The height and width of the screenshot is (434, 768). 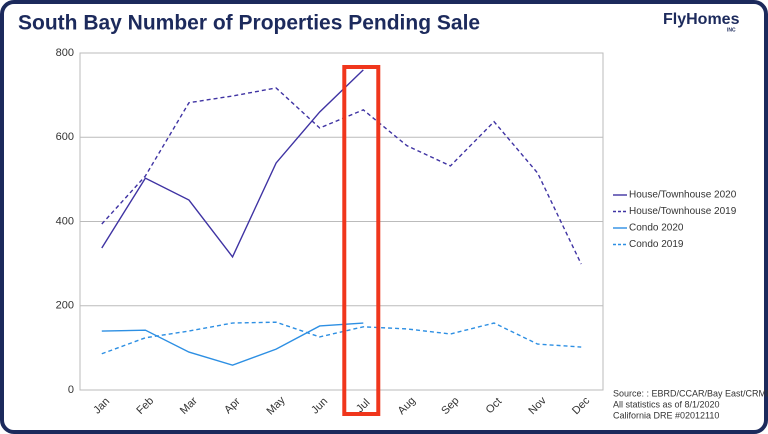 What do you see at coordinates (361, 240) in the screenshot?
I see `highlight-box` at bounding box center [361, 240].